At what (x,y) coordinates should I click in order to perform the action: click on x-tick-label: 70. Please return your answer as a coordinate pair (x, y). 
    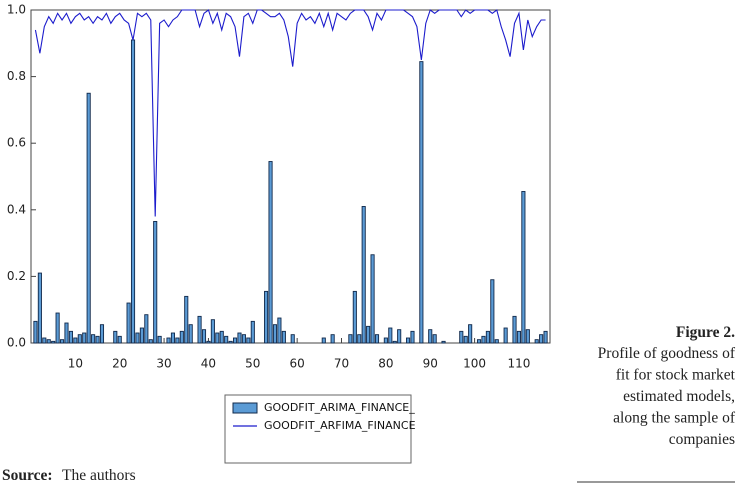
    Looking at the image, I should click on (341, 364).